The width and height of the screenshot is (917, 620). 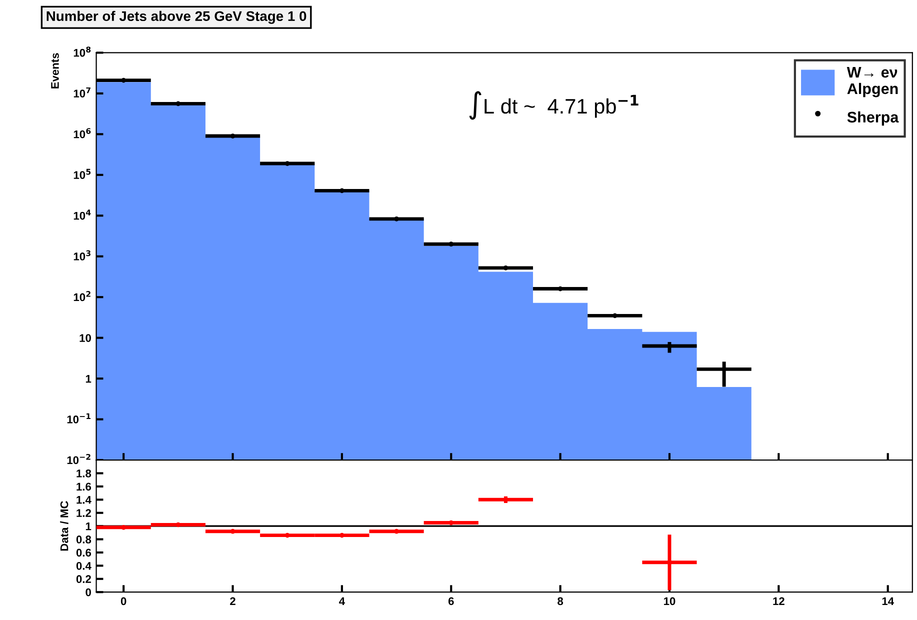 I want to click on y-tick-label: 10$^{3}$, so click(x=82, y=255).